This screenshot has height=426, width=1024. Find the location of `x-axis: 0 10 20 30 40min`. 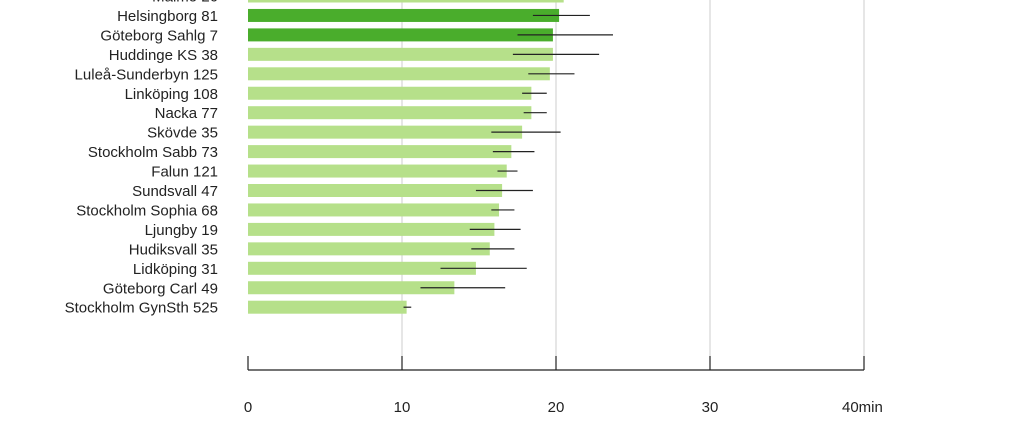

x-axis: 0 10 20 30 40min is located at coordinates (563, 386).